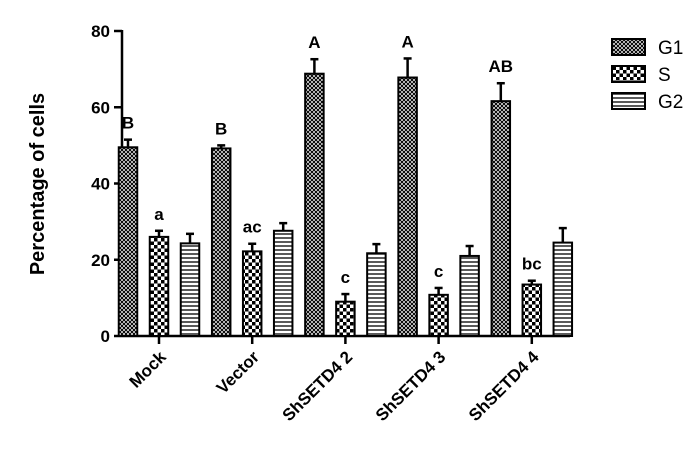 This screenshot has height=468, width=688. Describe the element at coordinates (411, 386) in the screenshot. I see `x-tick-label: ShSETD4 3` at that location.